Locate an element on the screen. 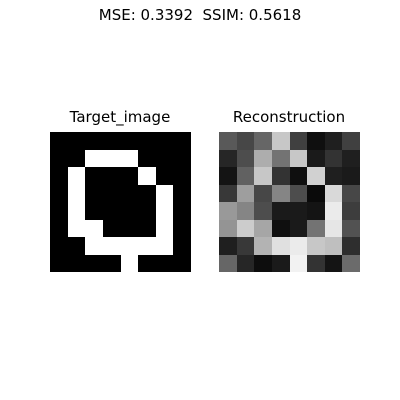 This screenshot has height=400, width=400. target-image-grid is located at coordinates (120, 202).